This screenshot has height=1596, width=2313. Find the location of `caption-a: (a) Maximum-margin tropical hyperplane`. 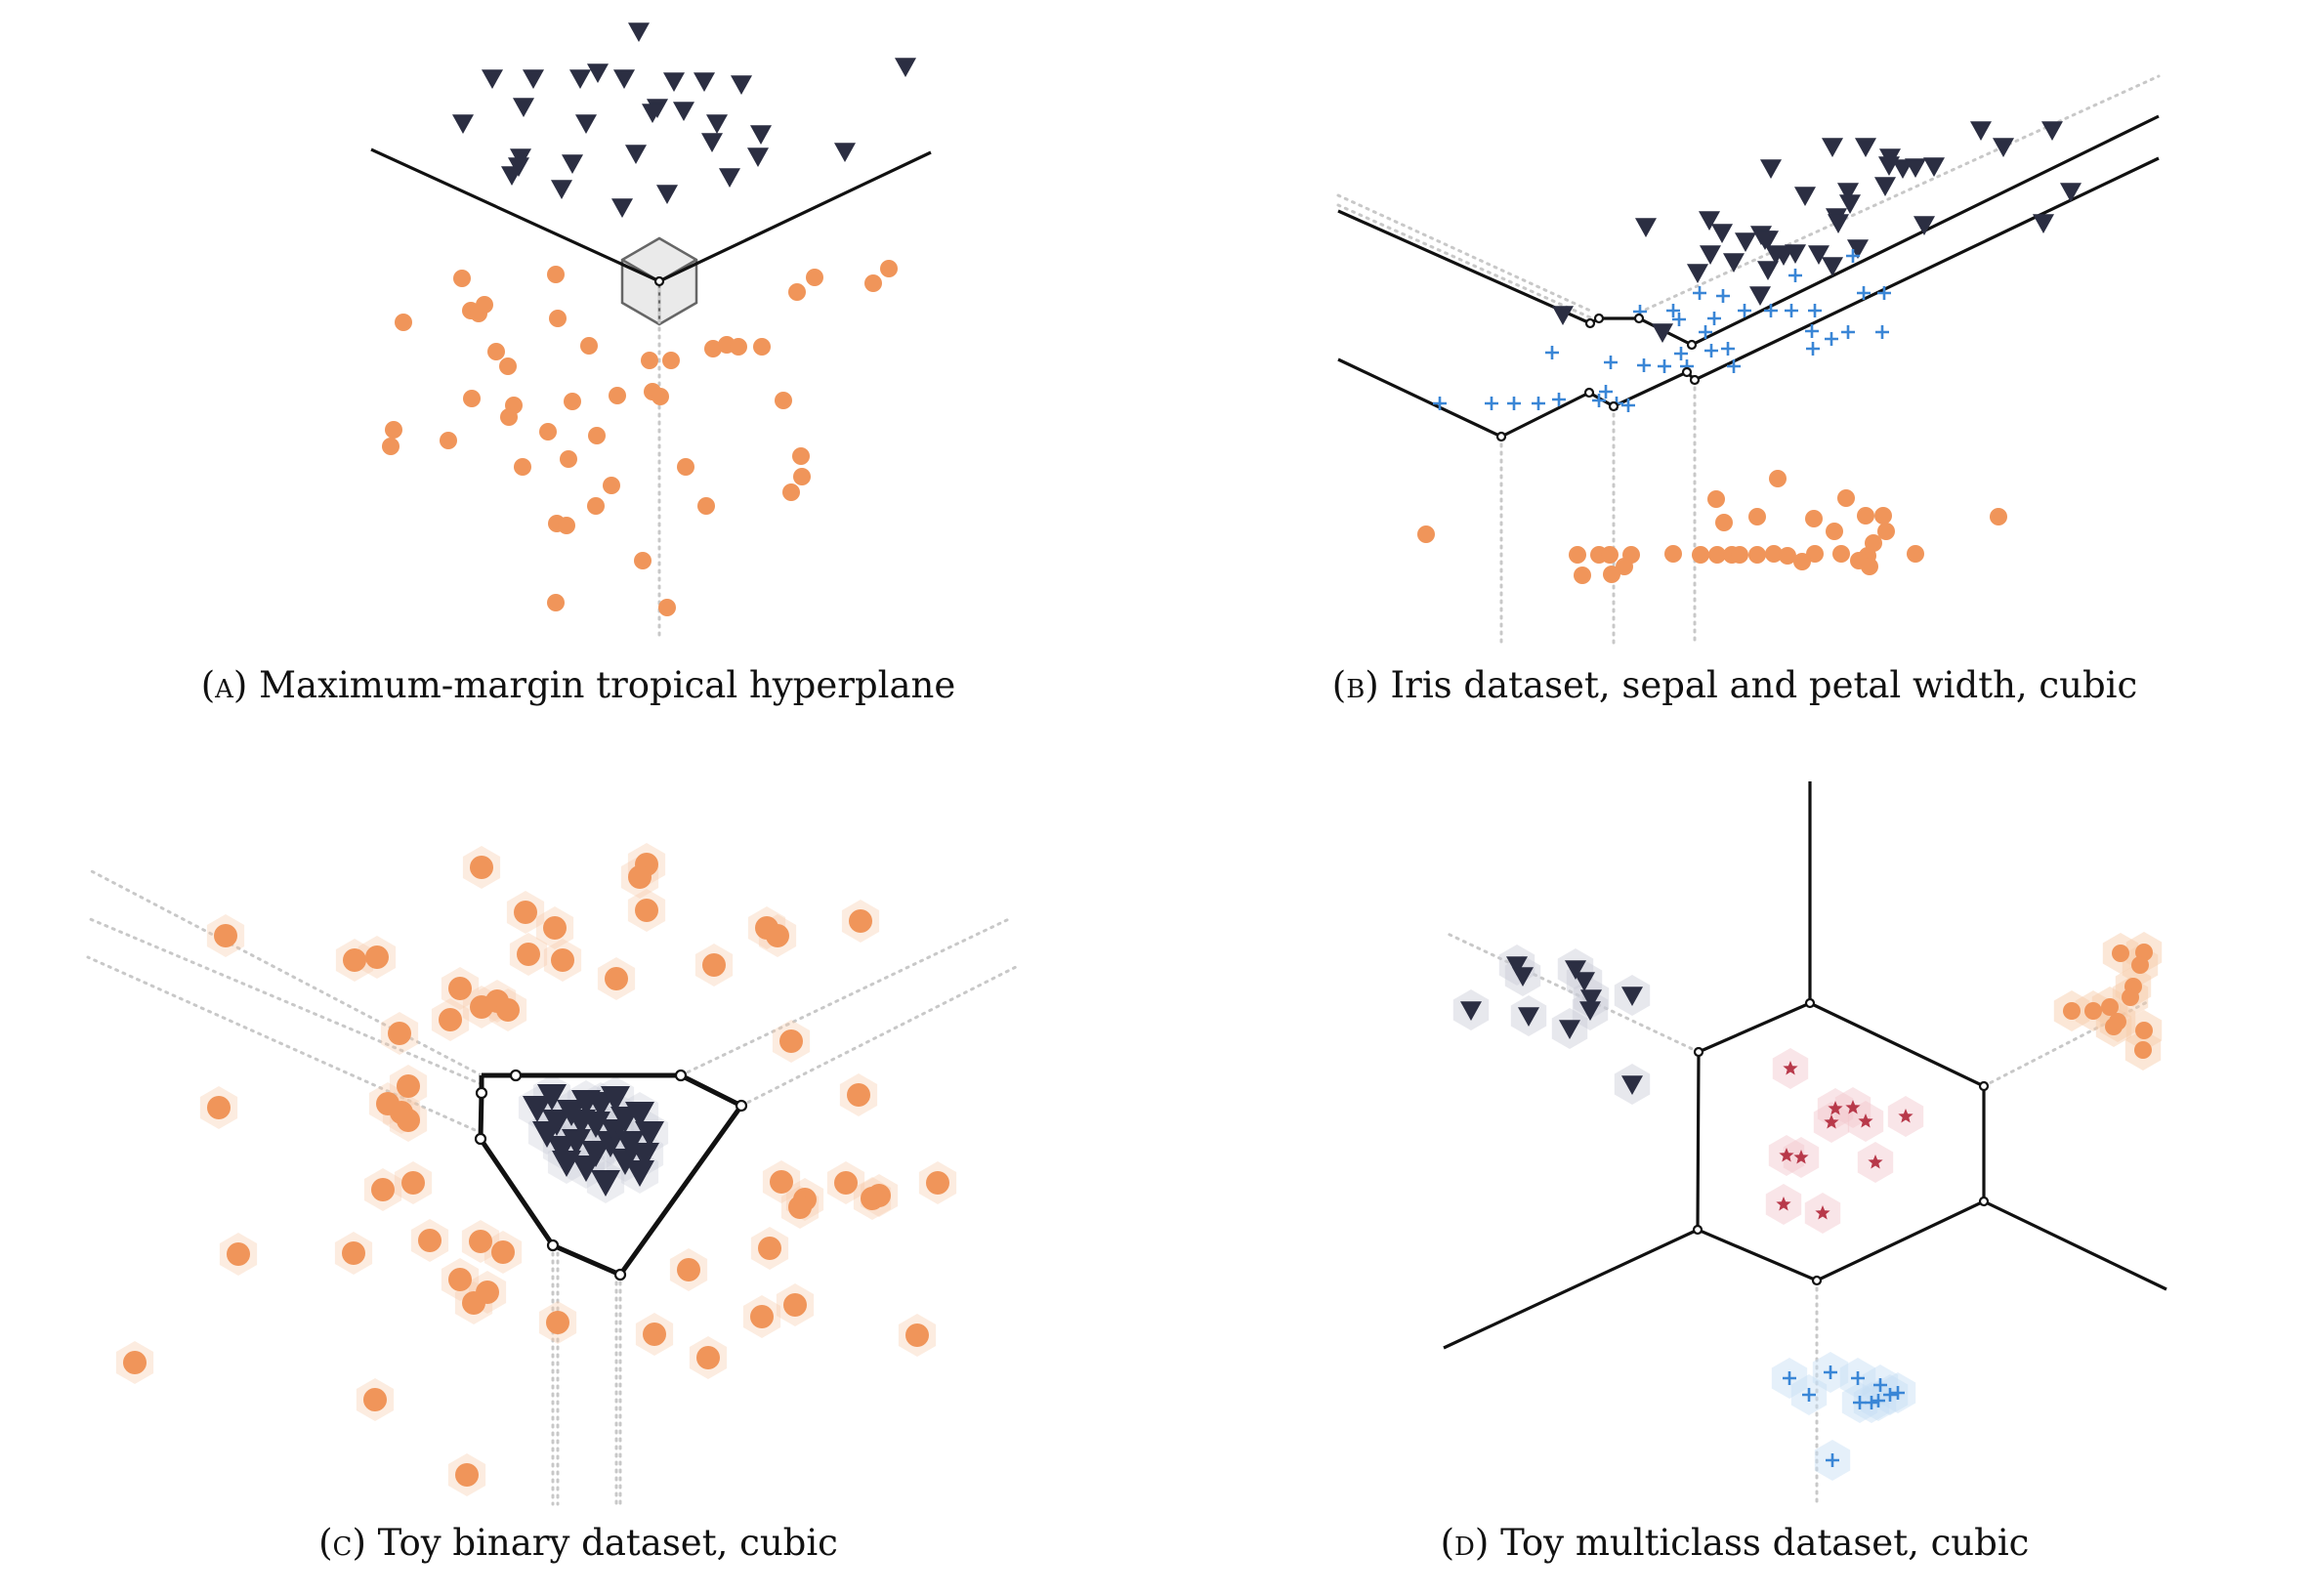

caption-a: (a) Maximum-margin tropical hyperplane is located at coordinates (578, 685).